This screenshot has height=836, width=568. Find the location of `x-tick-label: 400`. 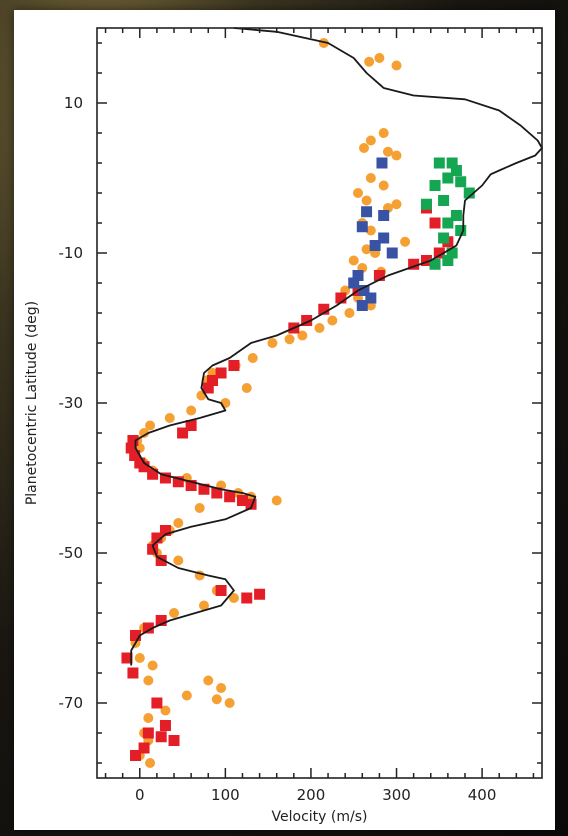

x-tick-label: 400 is located at coordinates (482, 795).